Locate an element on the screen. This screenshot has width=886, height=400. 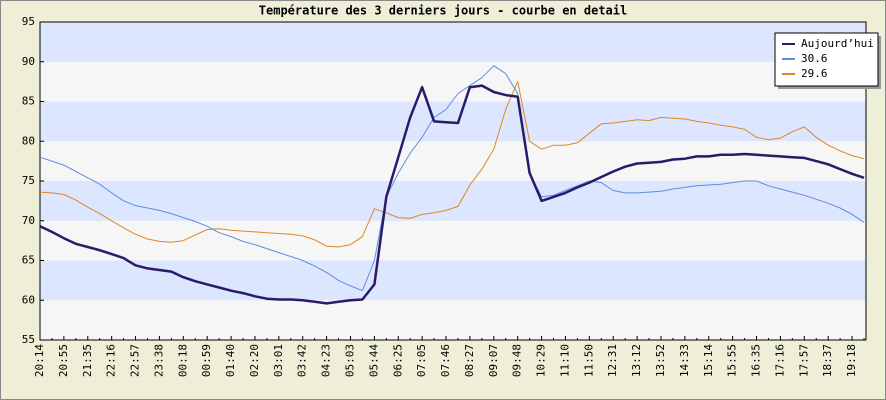
x-tick-label: 22:16 is located at coordinates (111, 360).